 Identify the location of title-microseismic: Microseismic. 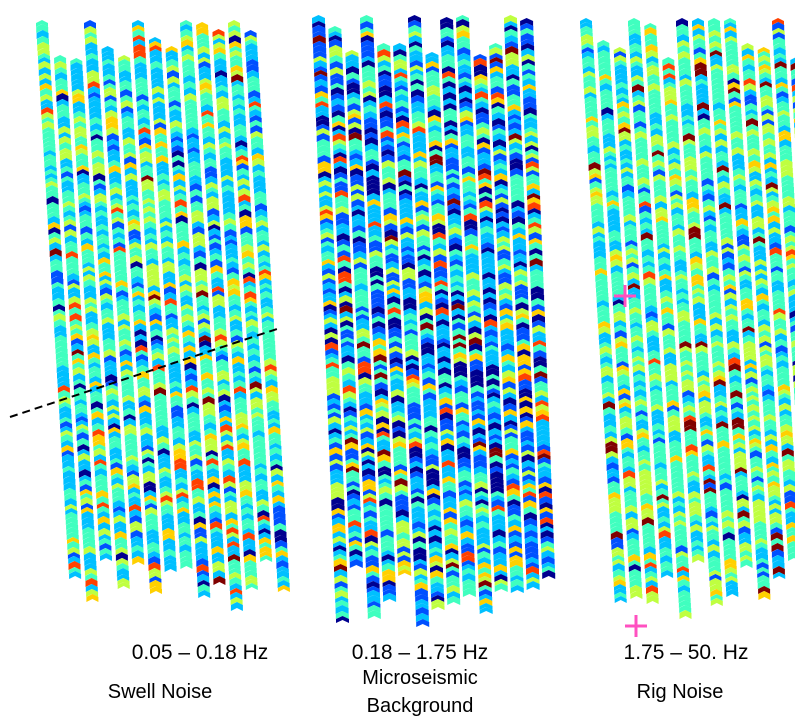
(420, 678).